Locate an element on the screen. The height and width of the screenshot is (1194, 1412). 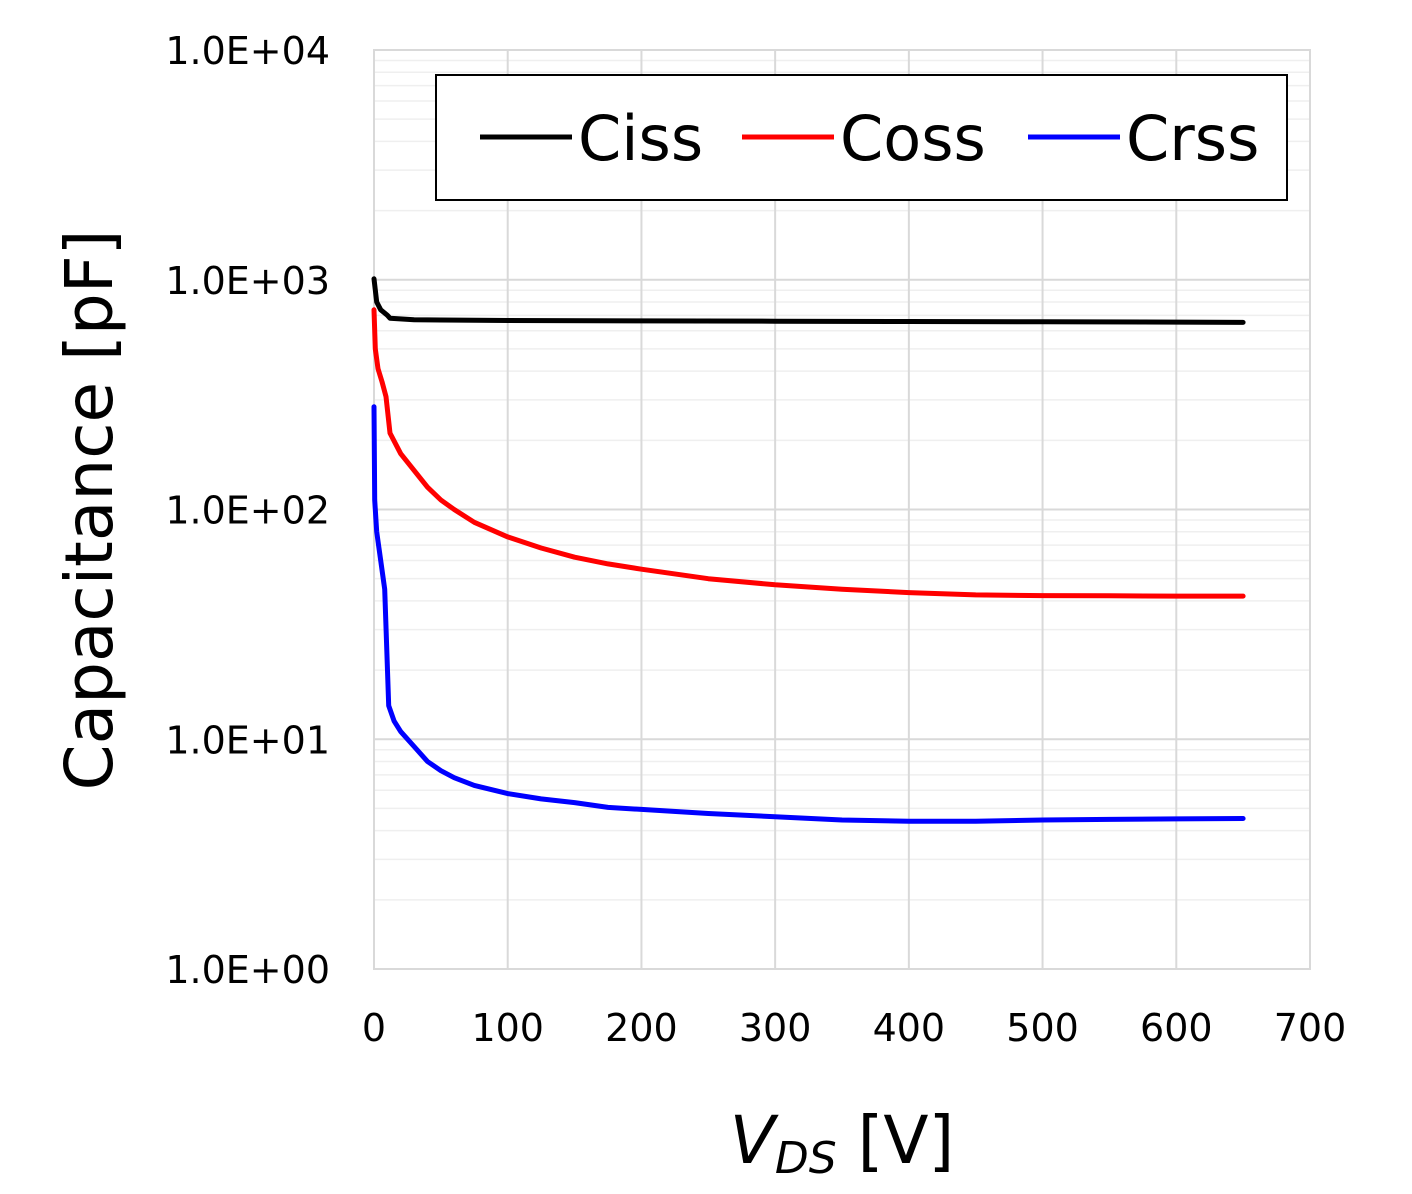
y-tick-label: 1.0E+04 is located at coordinates (247, 51).